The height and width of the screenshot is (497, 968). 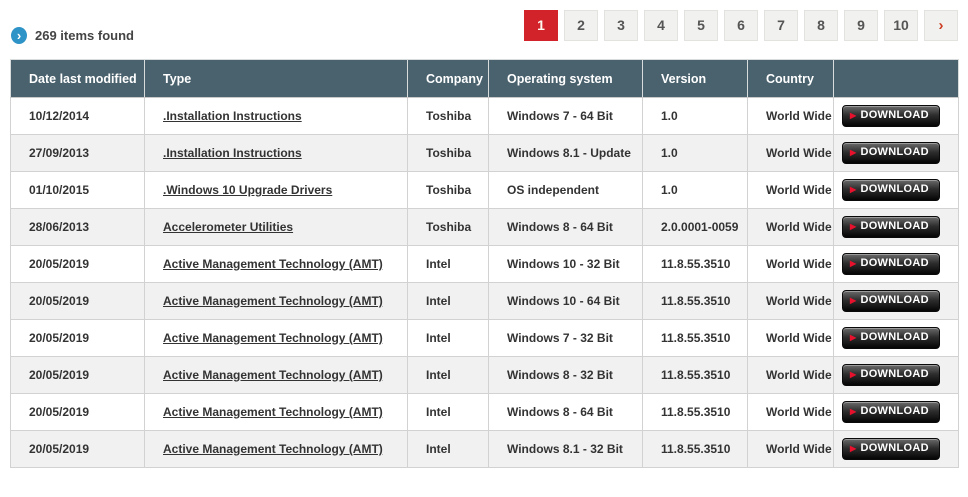 I want to click on page-button-6: 6, so click(x=741, y=25).